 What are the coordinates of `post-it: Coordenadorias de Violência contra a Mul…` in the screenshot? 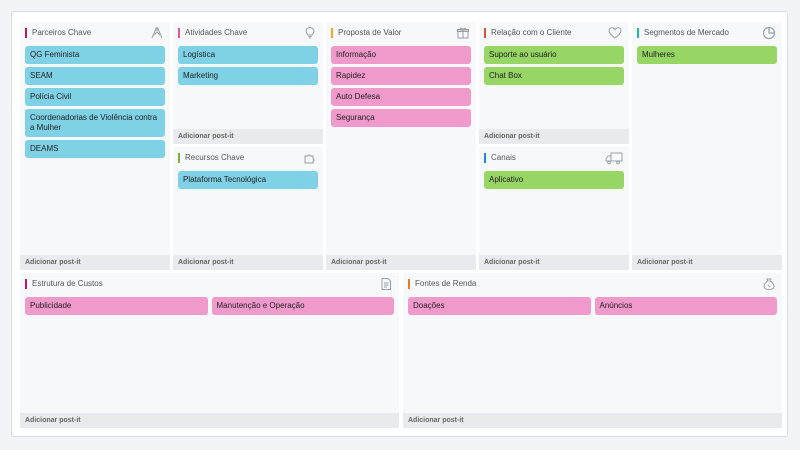 It's located at (95, 123).